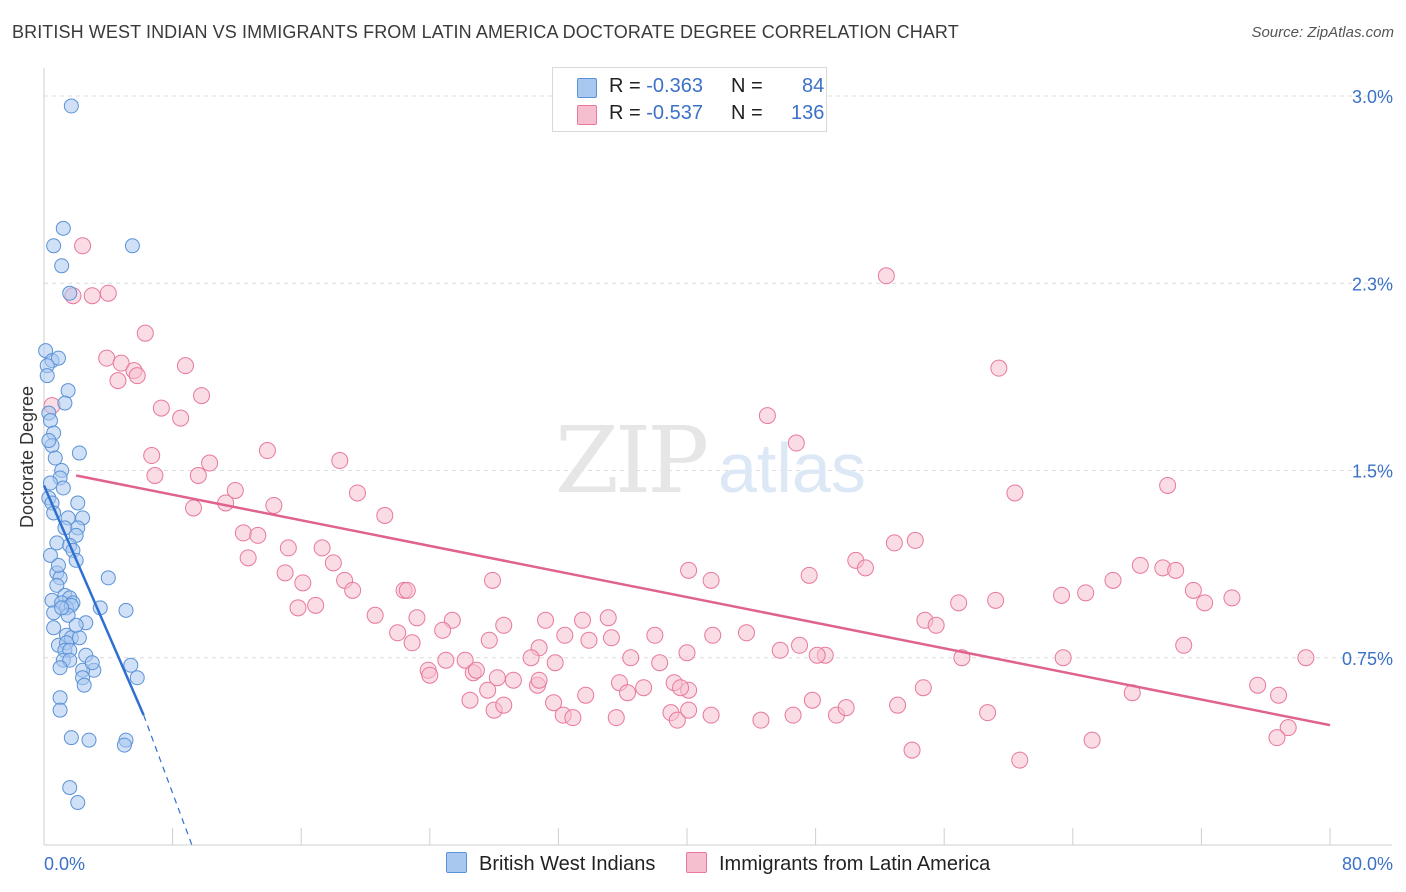  What do you see at coordinates (855, 864) in the screenshot?
I see `legend-series-name: Immigrants from Latin America` at bounding box center [855, 864].